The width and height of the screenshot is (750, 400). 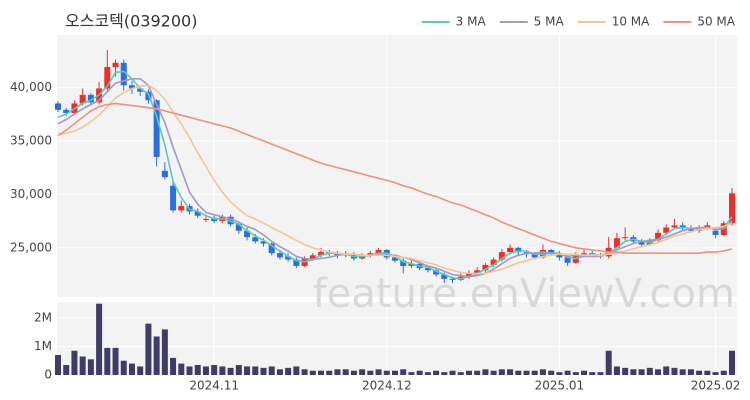 I want to click on y-tick-label: 1M, so click(x=43, y=346).